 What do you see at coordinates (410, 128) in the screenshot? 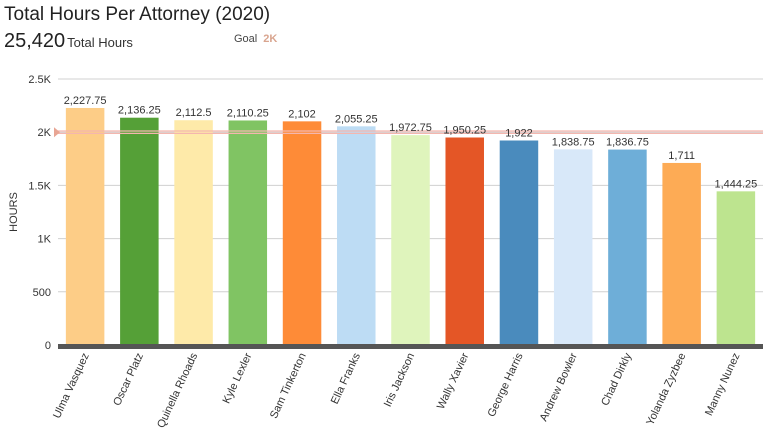
I see `bar-value-label: 1,972.75` at bounding box center [410, 128].